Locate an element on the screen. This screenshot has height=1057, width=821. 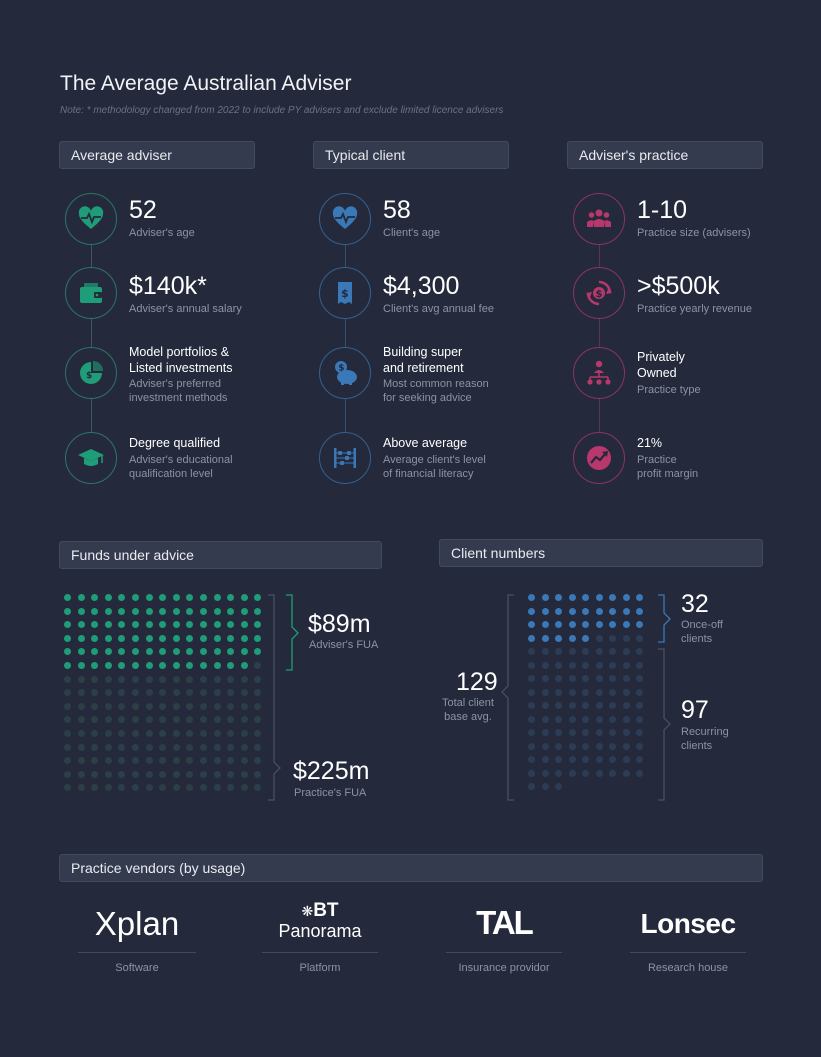
piggy-bank-icon: $ is located at coordinates (345, 373).